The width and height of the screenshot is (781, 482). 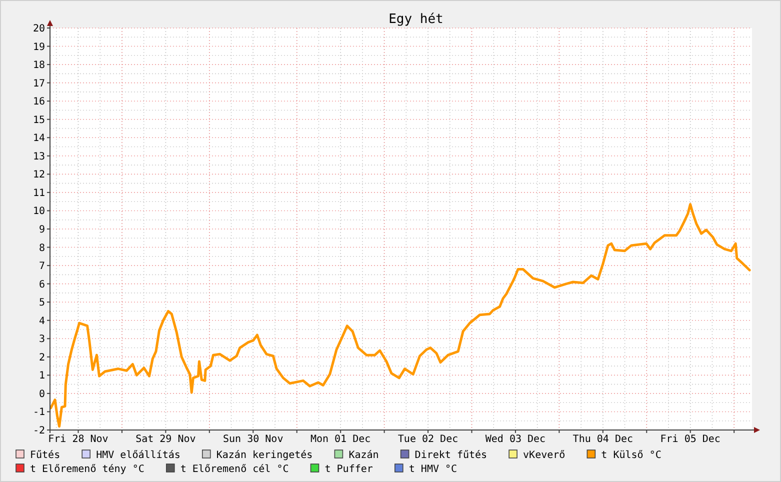 I want to click on legend-label: Kazán keringetés, so click(x=264, y=455).